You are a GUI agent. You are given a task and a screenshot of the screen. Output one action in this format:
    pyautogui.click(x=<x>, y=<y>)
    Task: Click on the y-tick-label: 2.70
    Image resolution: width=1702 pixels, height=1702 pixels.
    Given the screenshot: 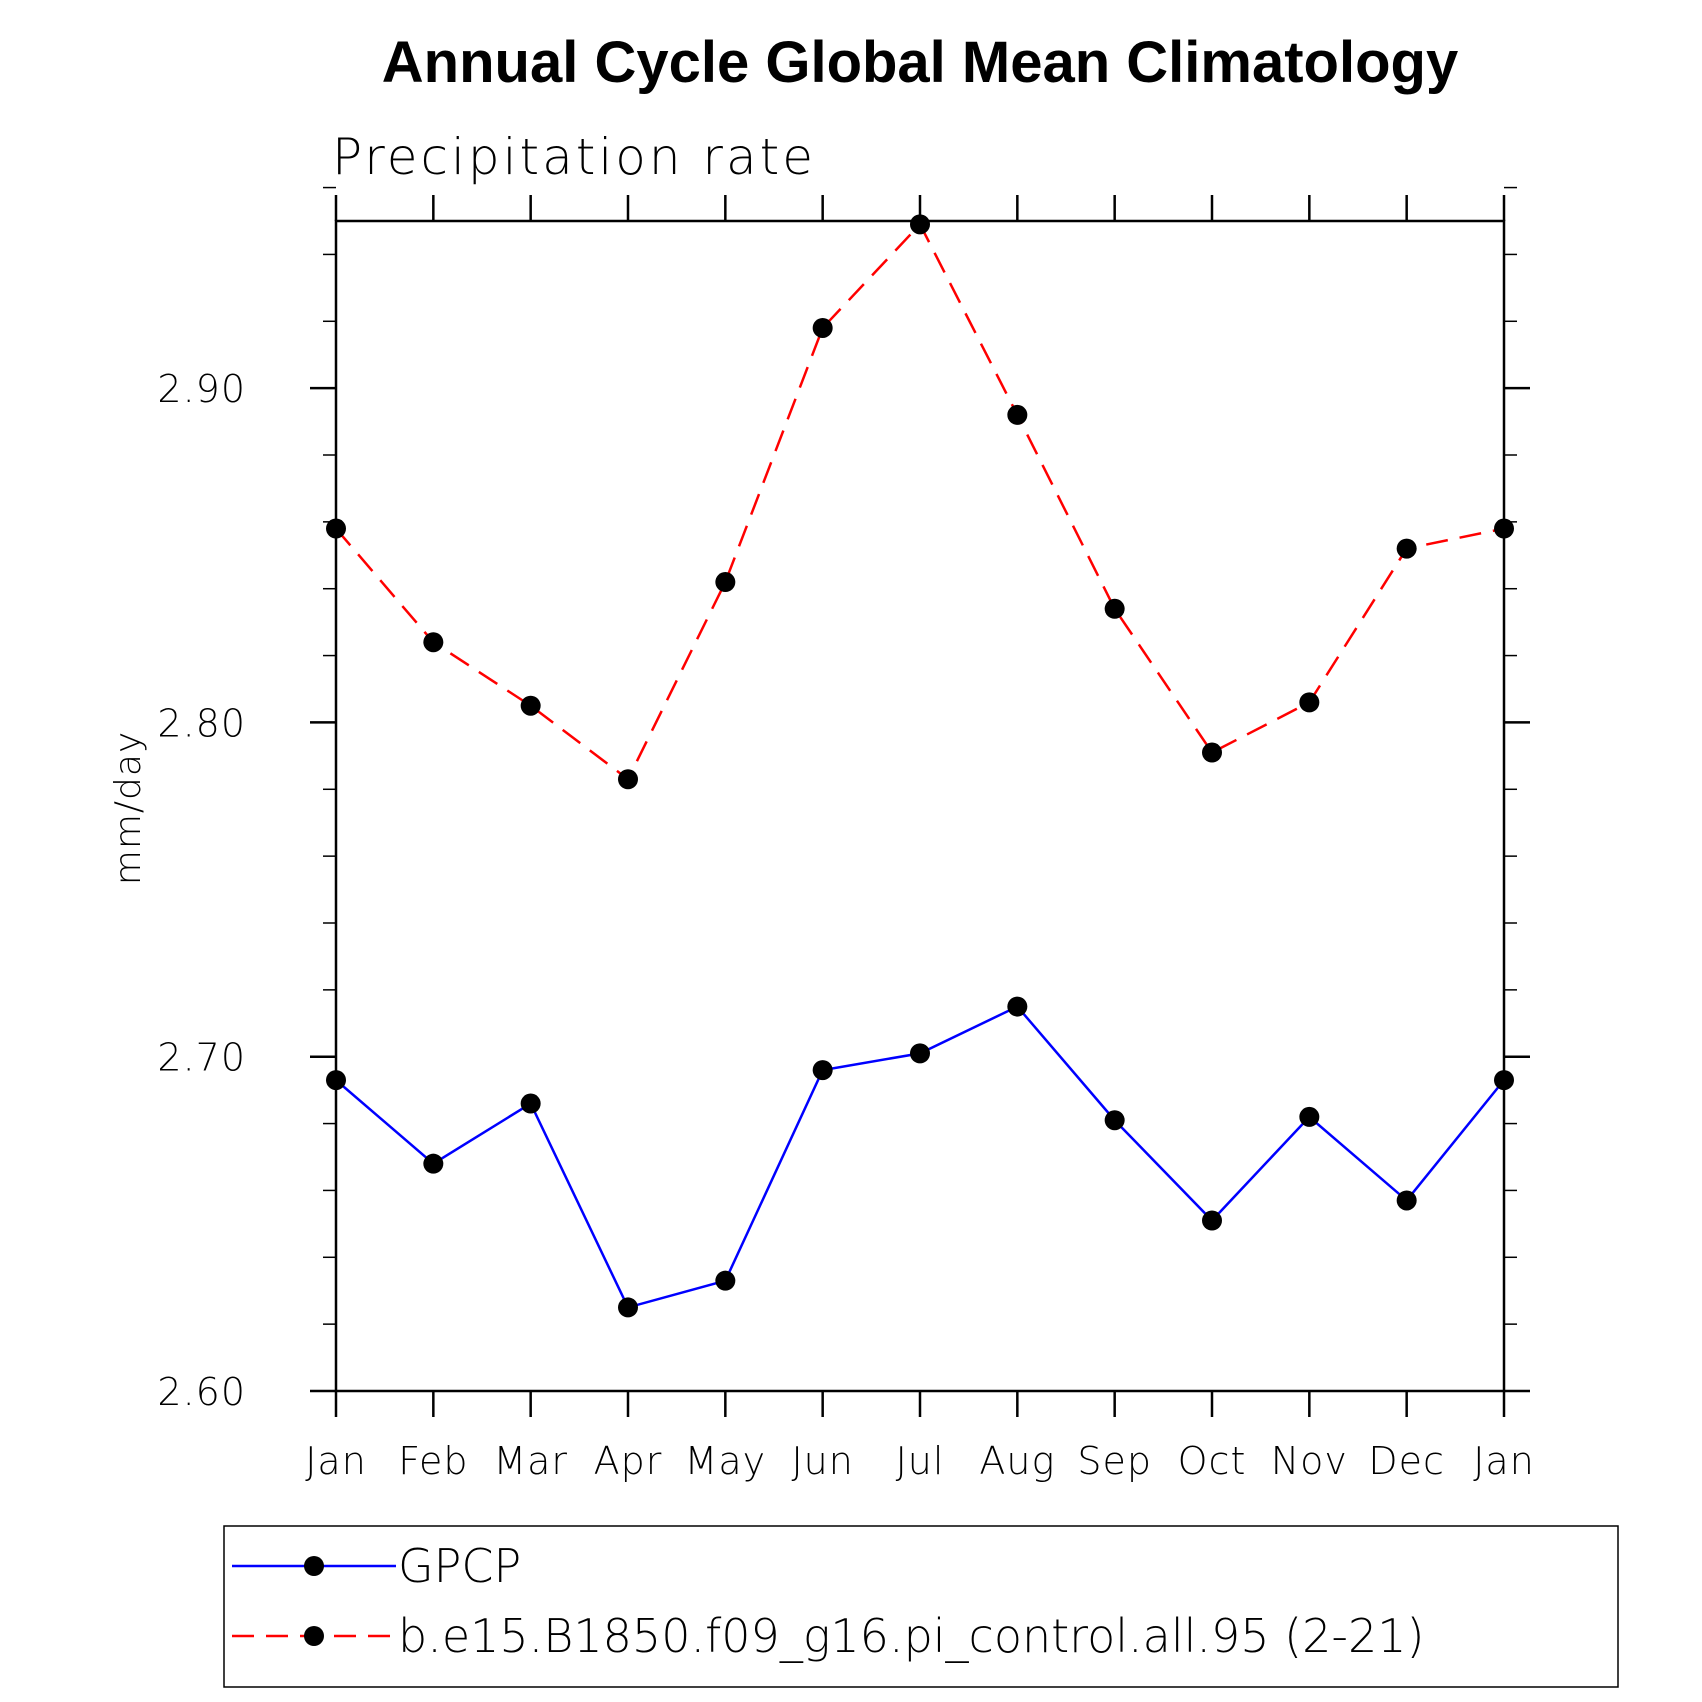 What is the action you would take?
    pyautogui.click(x=201, y=1058)
    